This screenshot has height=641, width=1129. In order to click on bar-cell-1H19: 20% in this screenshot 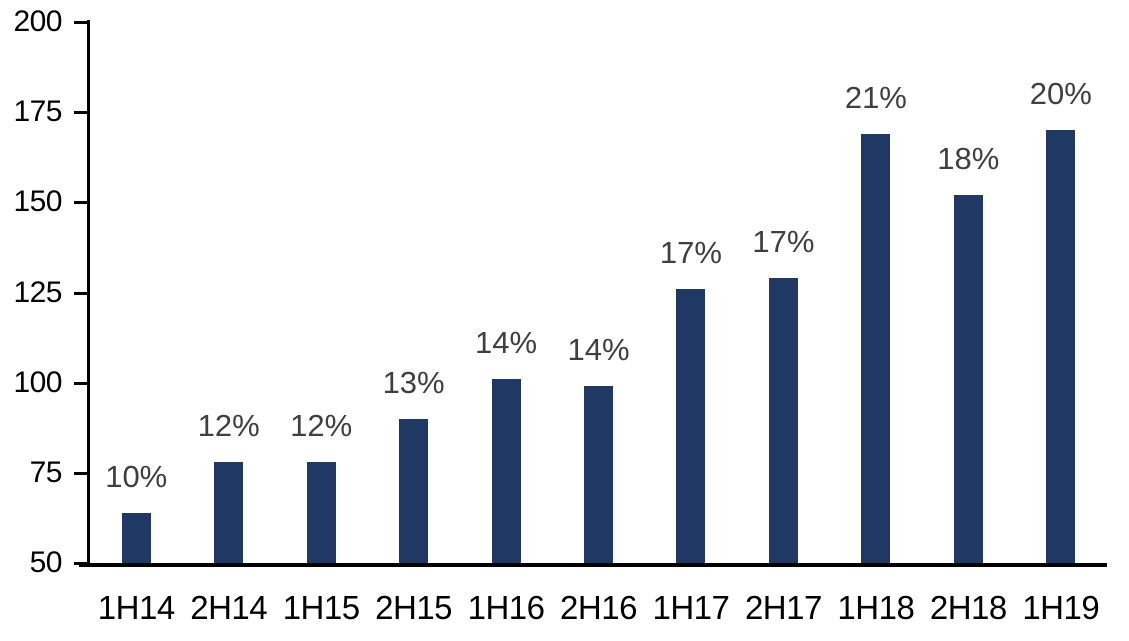, I will do `click(1061, 292)`.